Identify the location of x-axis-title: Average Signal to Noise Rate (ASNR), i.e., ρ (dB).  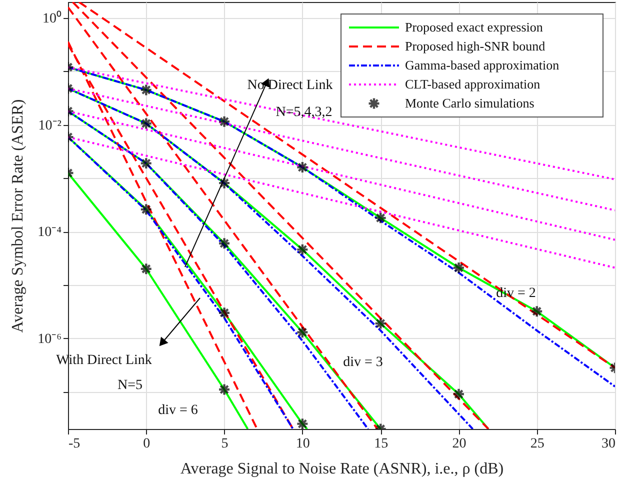
(342, 469).